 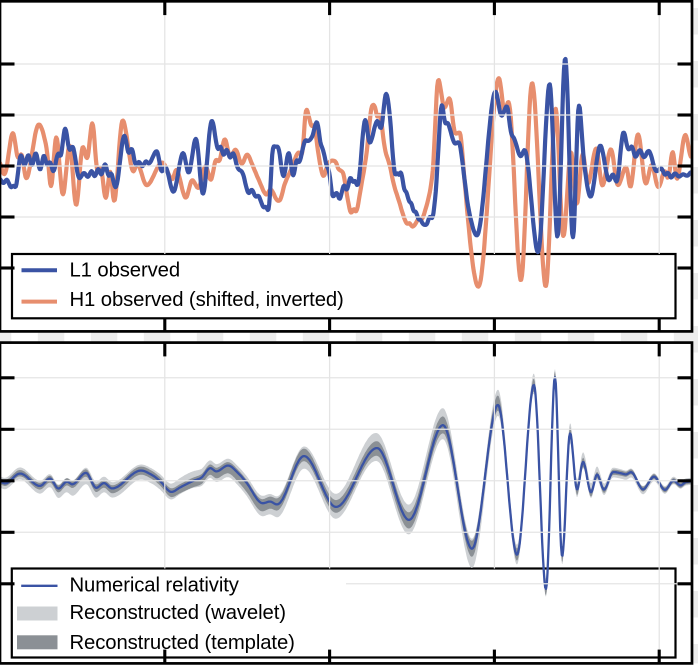 What do you see at coordinates (178, 613) in the screenshot?
I see `svg-text: Reconstructed (wavelet)` at bounding box center [178, 613].